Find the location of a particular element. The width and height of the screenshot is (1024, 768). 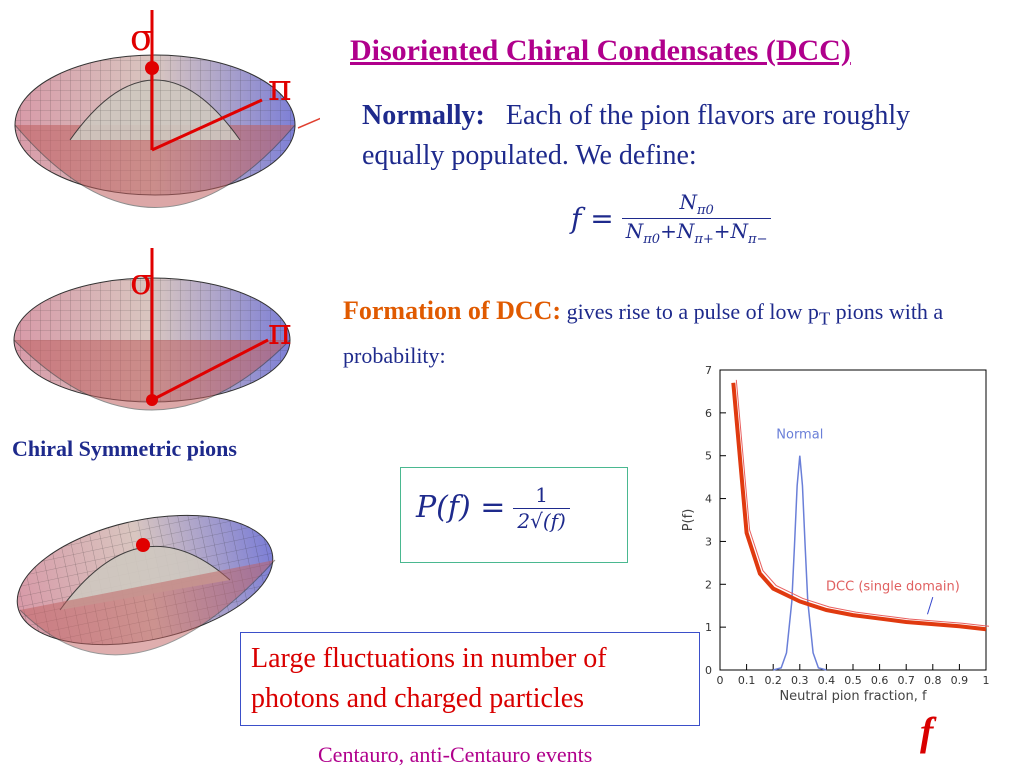

x-tick-label: 0.2 is located at coordinates (773, 680).